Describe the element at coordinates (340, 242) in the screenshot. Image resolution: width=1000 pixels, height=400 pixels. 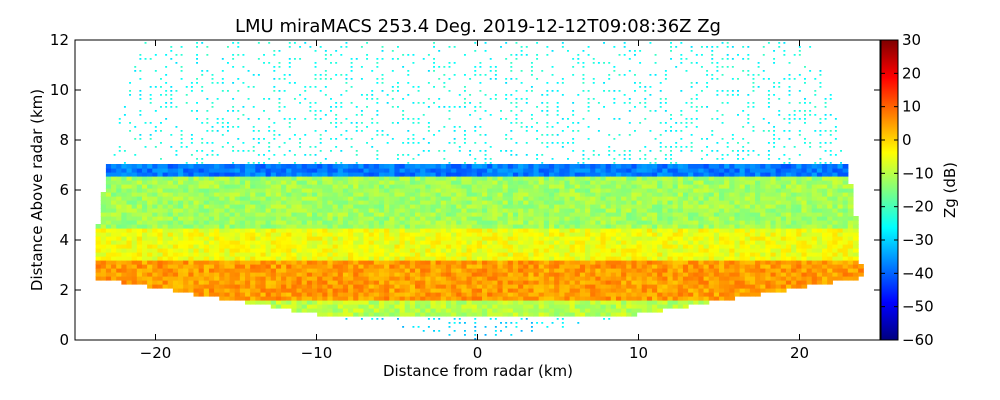
I see `heatmap-cell-1939` at that location.